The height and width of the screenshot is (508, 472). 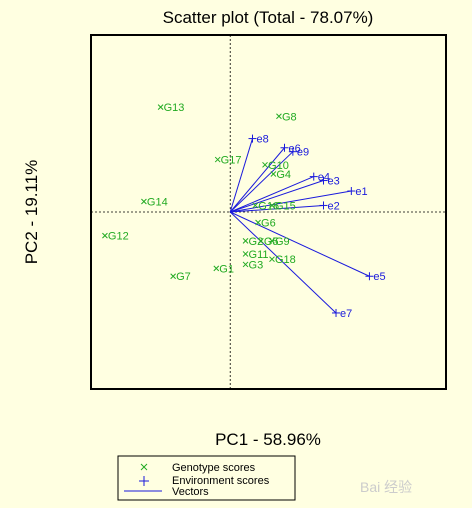 What do you see at coordinates (333, 206) in the screenshot?
I see `environment-label: e2` at bounding box center [333, 206].